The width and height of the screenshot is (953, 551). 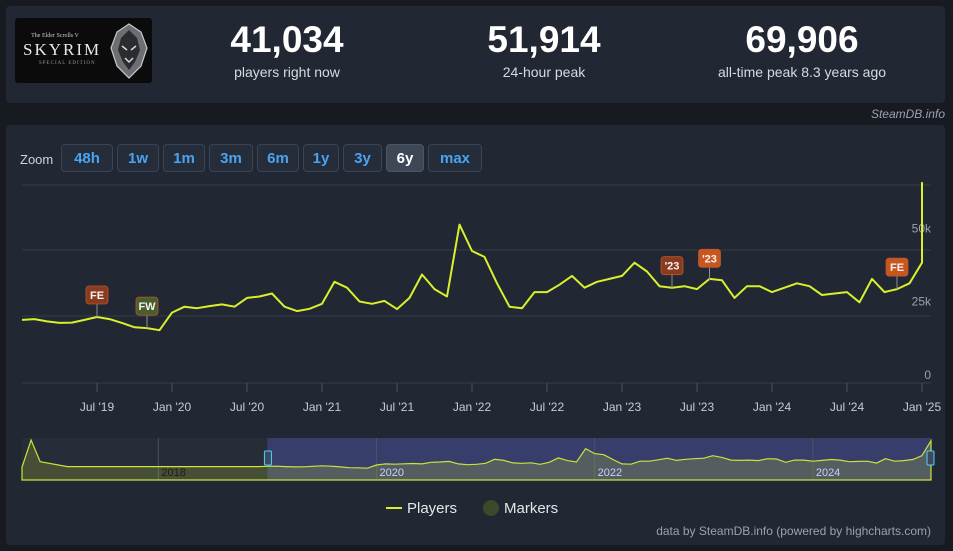 I want to click on navigator-gridlines, so click(x=485, y=459).